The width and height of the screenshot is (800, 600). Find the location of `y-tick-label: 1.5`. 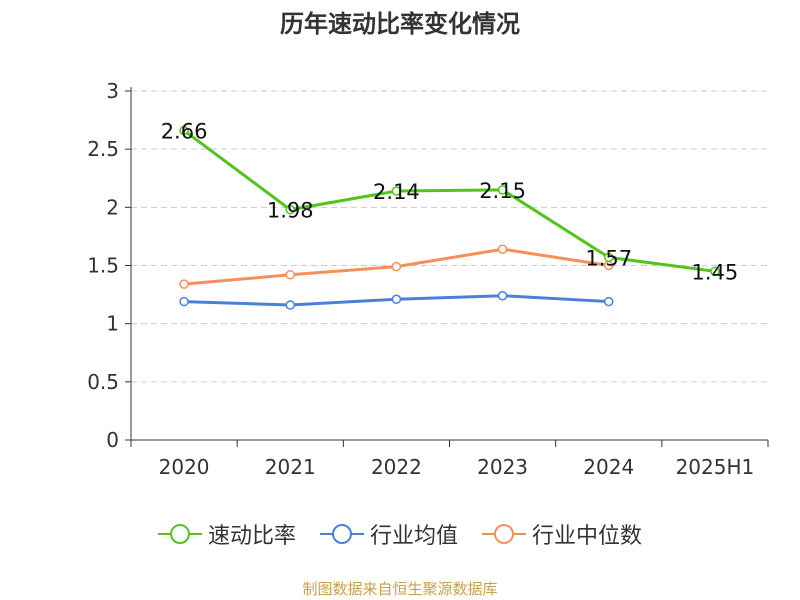

y-tick-label: 1.5 is located at coordinates (103, 266).